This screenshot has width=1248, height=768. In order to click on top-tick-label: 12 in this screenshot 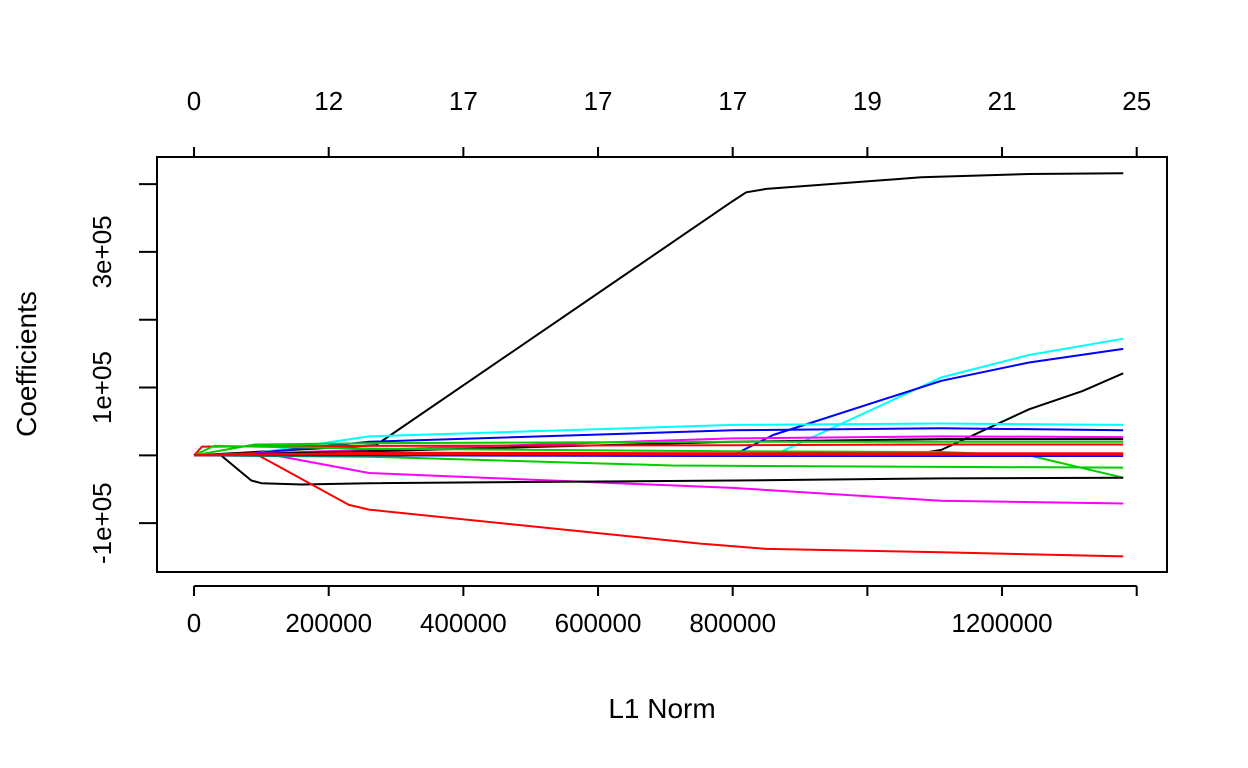, I will do `click(328, 101)`.